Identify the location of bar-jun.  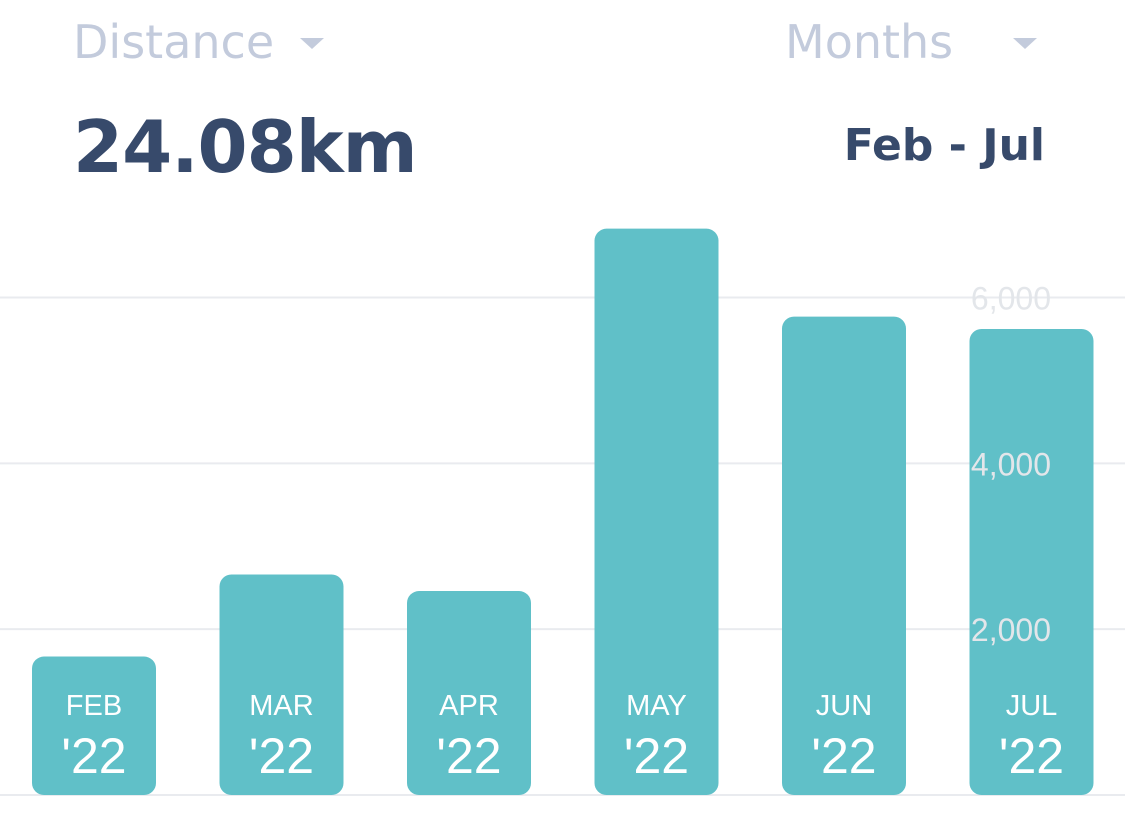
(844, 555).